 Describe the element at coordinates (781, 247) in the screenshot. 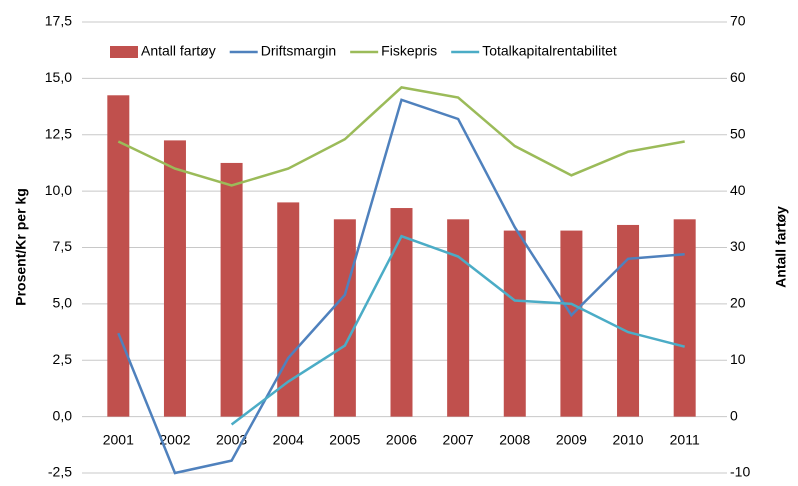

I see `y2-axis-title: Antall fartøy` at that location.